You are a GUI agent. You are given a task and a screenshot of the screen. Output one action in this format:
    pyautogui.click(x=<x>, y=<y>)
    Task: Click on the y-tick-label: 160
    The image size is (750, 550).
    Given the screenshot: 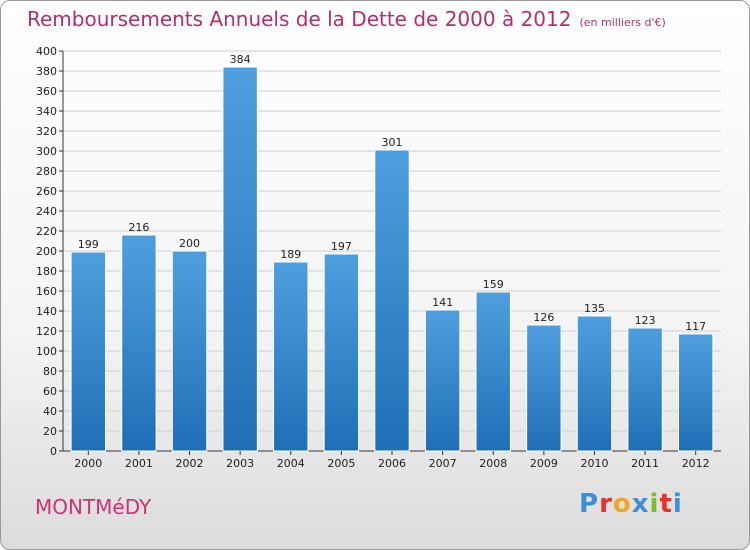 What is the action you would take?
    pyautogui.click(x=46, y=291)
    